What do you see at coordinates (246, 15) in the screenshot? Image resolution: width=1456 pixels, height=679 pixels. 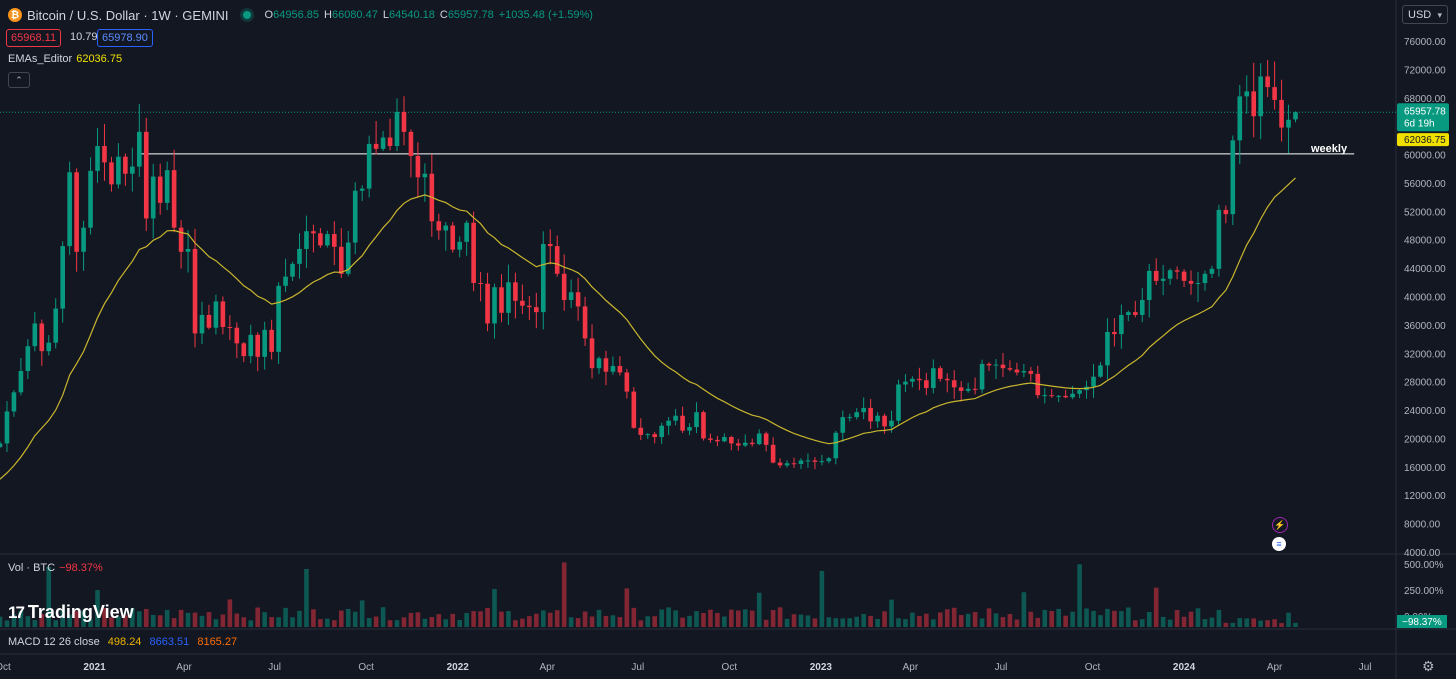 I see `market-status-icon` at bounding box center [246, 15].